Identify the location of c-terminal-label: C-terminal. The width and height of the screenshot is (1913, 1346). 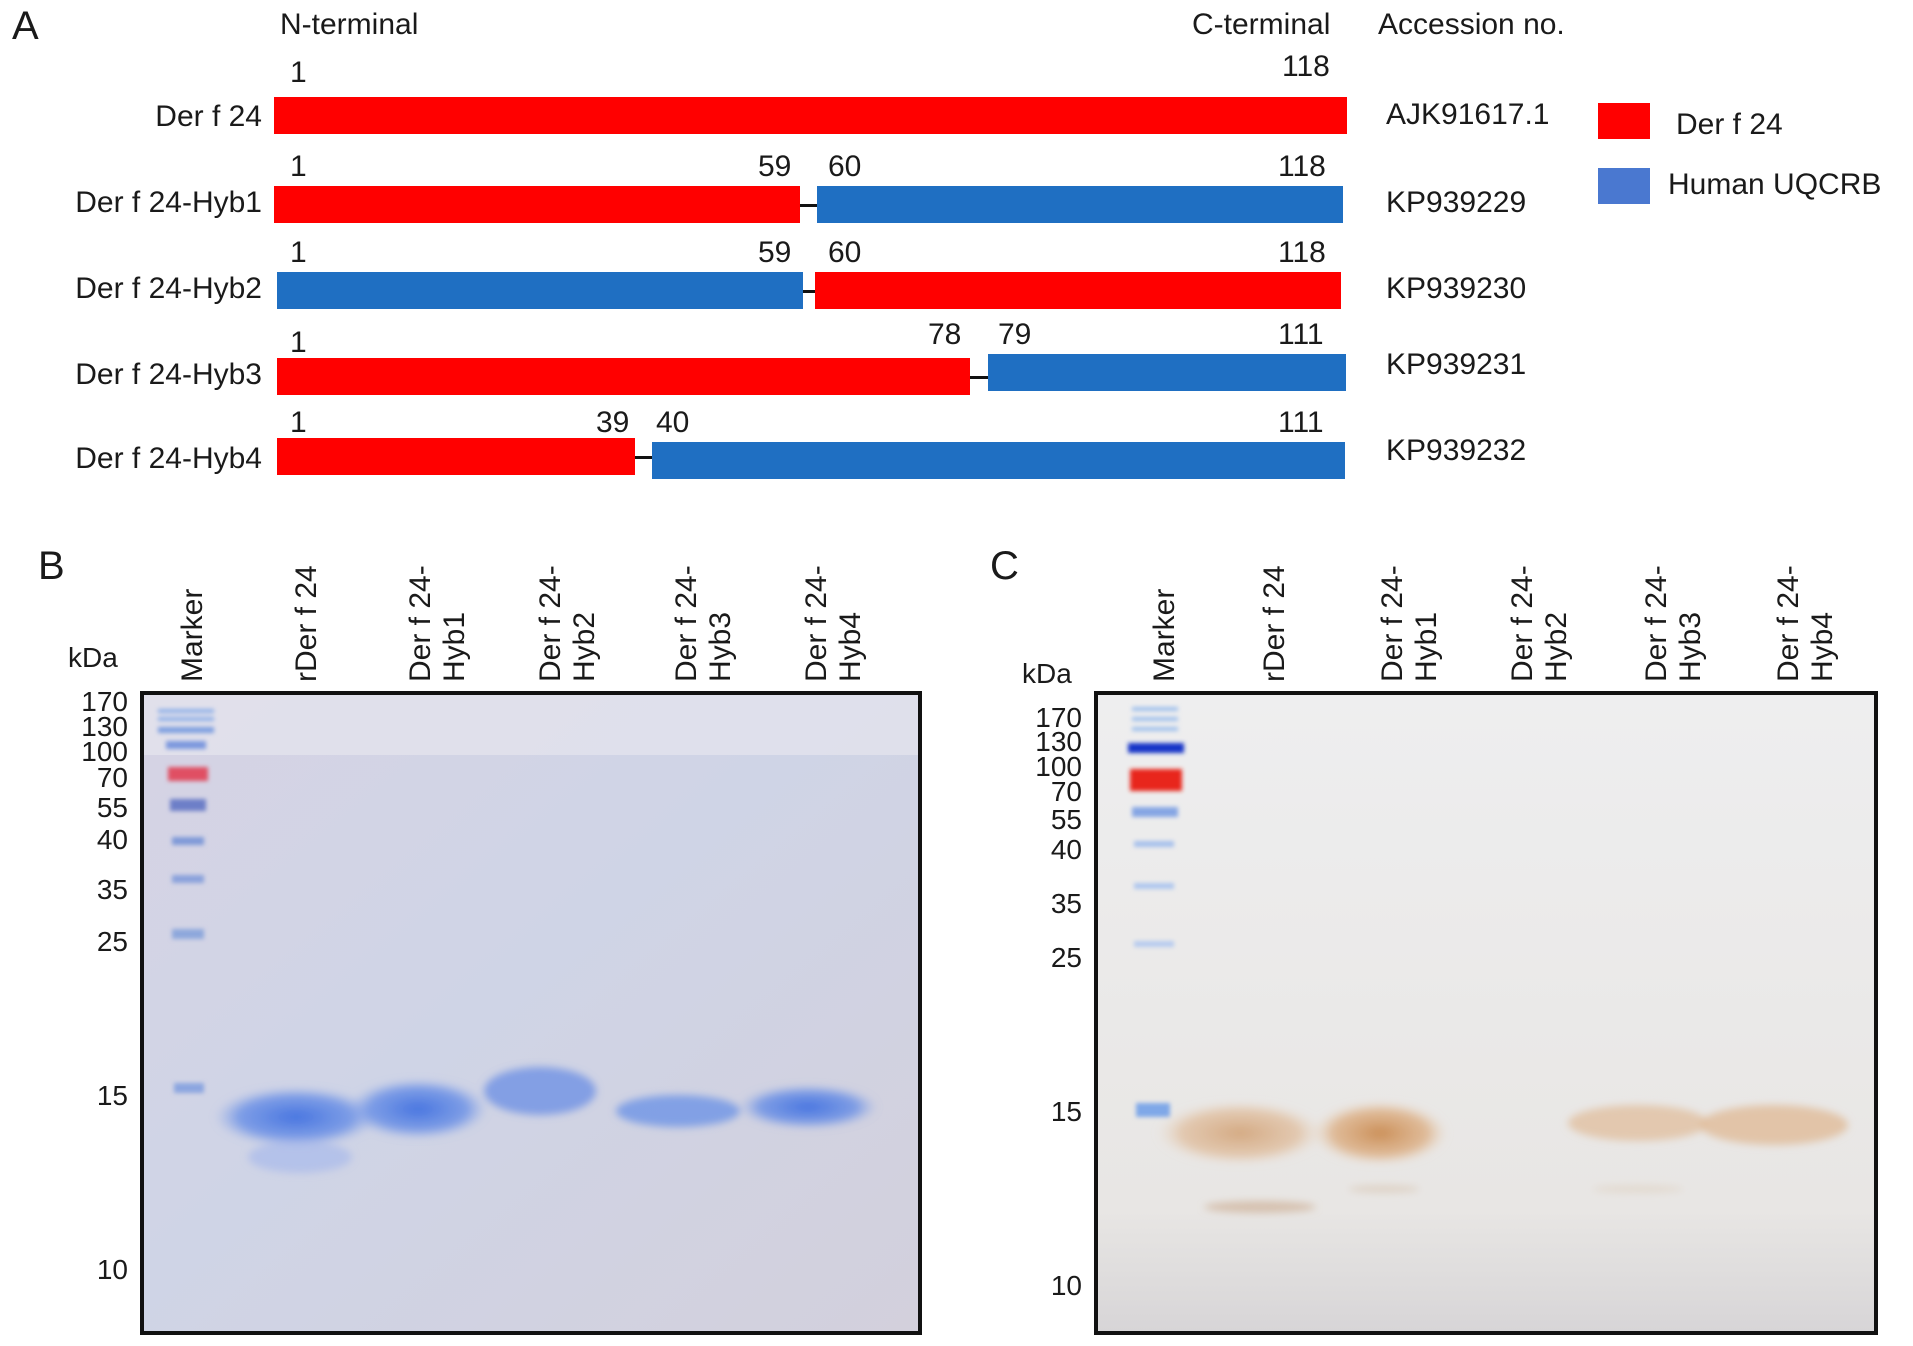
(1261, 24).